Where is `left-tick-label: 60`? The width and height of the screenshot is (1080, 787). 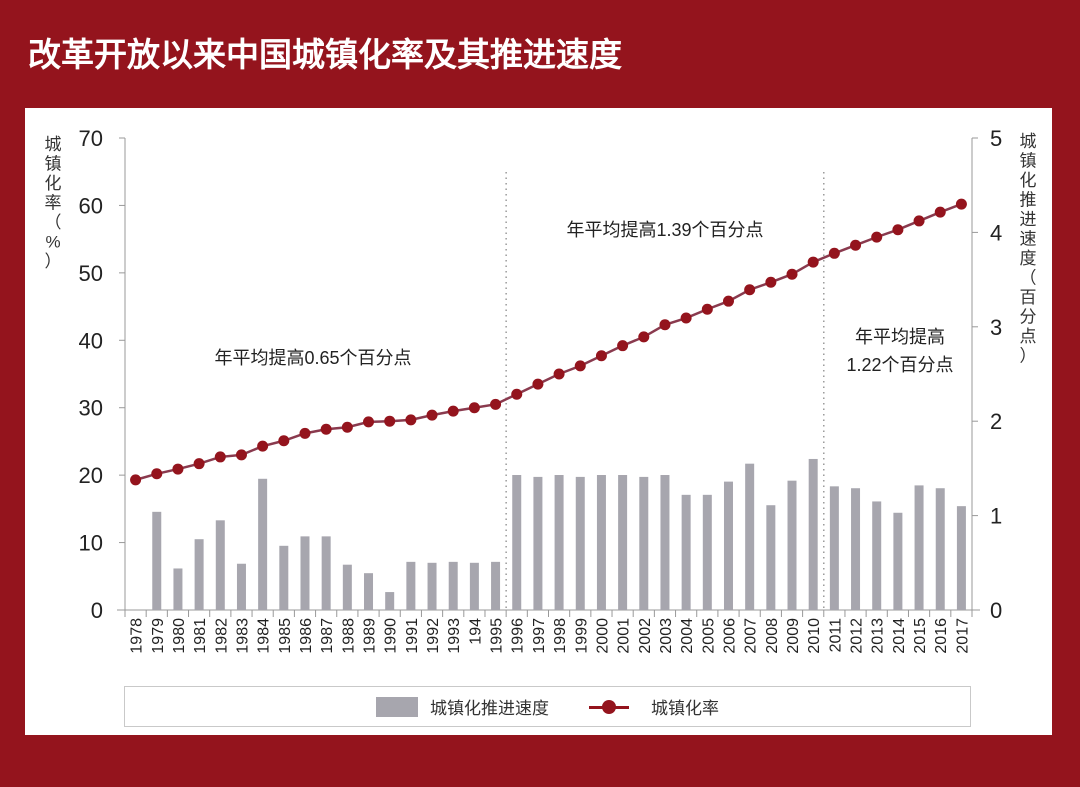 left-tick-label: 60 is located at coordinates (91, 205).